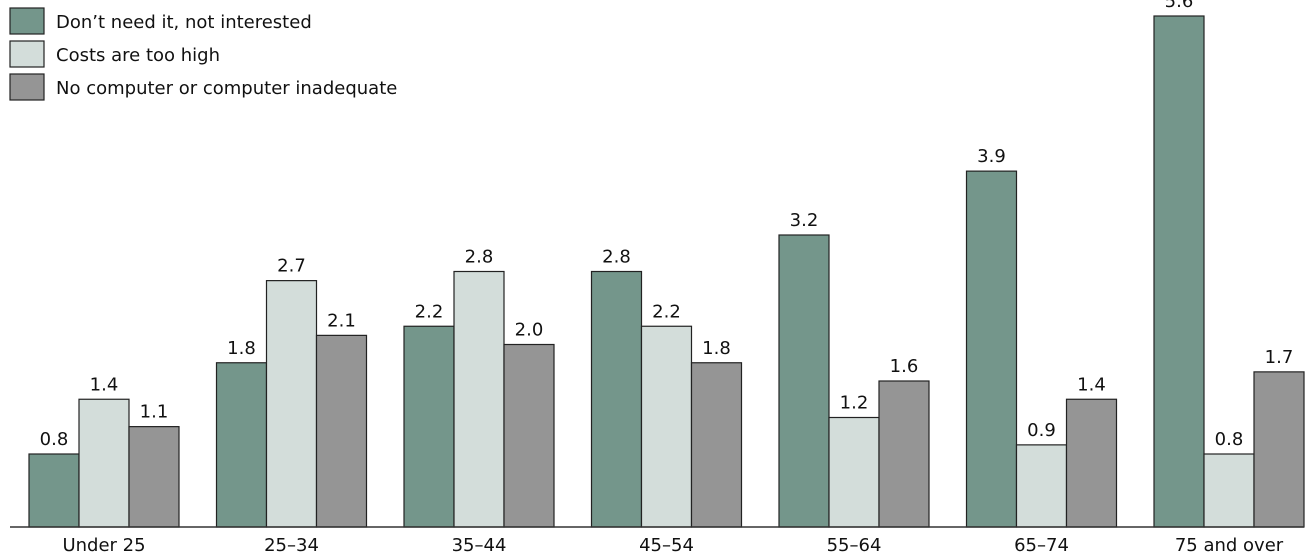 The image size is (1306, 555). What do you see at coordinates (1041, 430) in the screenshot?
I see `data-label: 0.9` at bounding box center [1041, 430].